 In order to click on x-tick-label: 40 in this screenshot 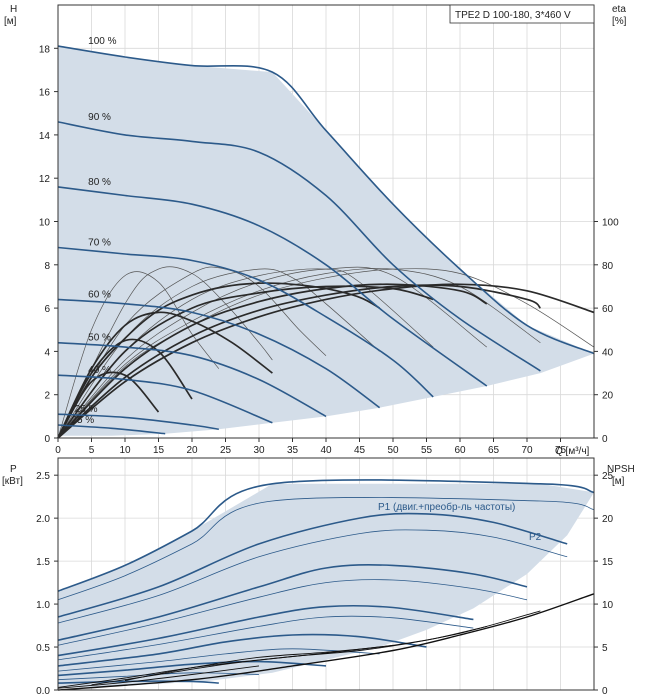, I will do `click(326, 450)`.